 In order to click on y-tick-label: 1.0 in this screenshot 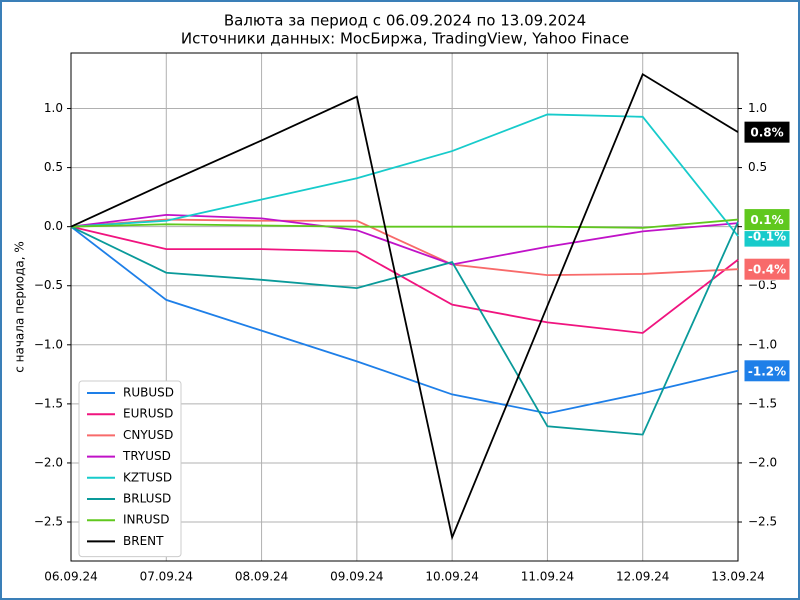, I will do `click(53, 108)`.